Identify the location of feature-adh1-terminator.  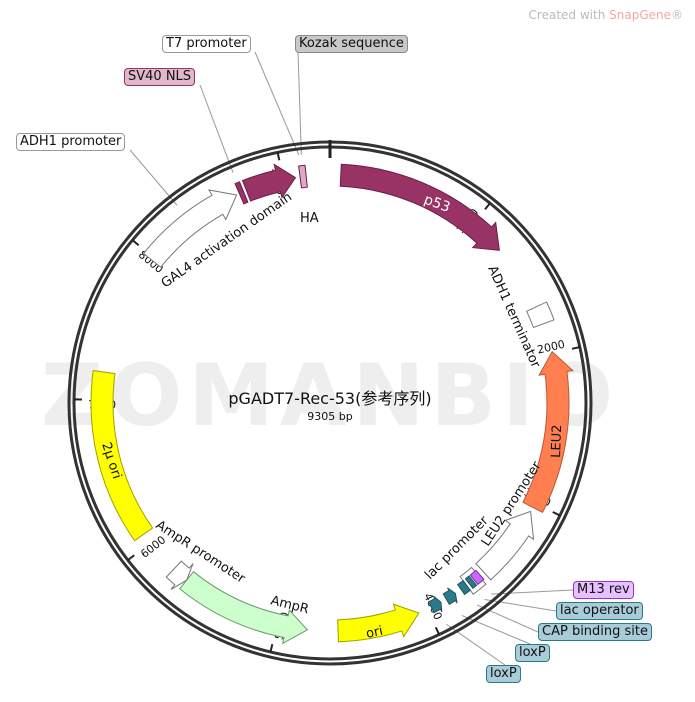
(540, 315).